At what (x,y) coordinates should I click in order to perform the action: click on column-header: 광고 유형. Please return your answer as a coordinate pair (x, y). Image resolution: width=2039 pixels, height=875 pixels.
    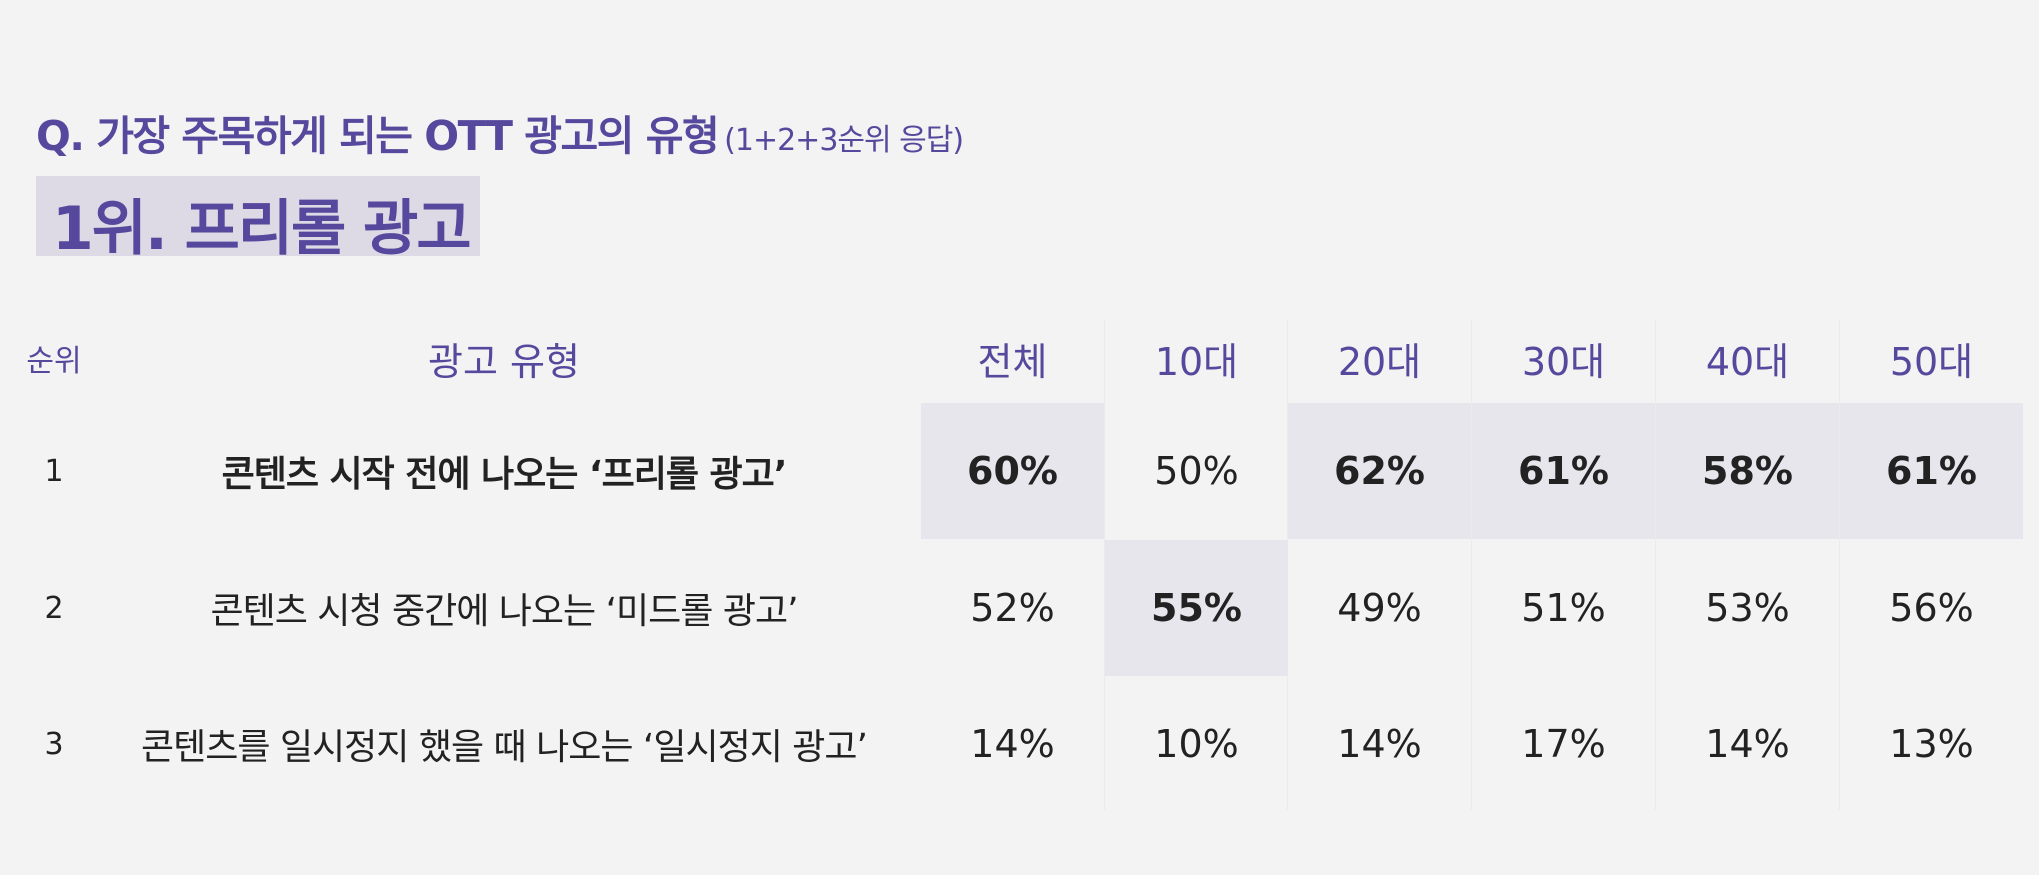
    Looking at the image, I should click on (504, 361).